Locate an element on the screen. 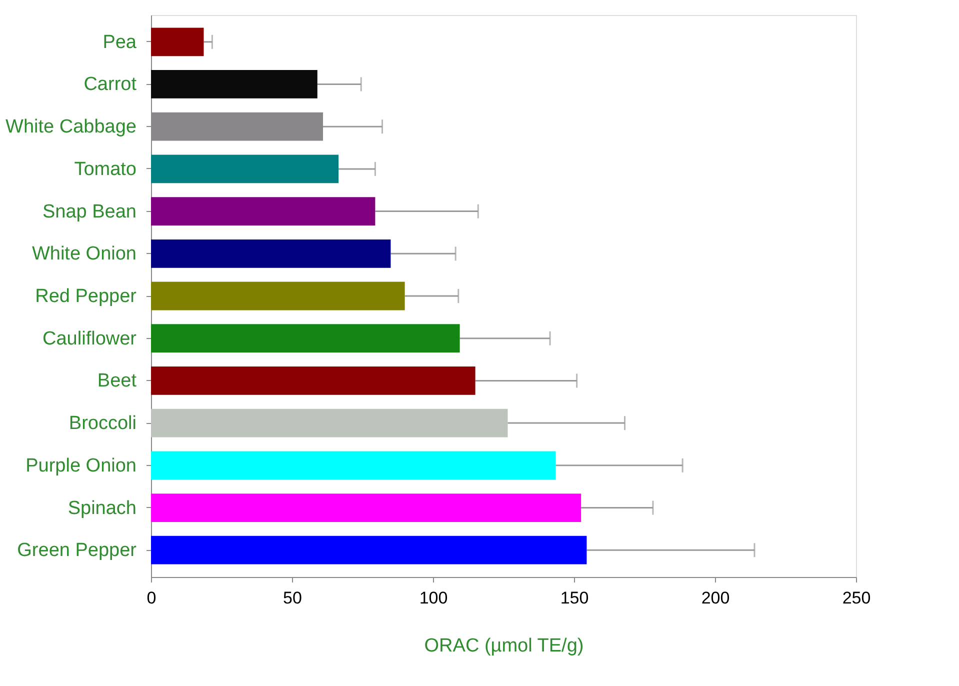 The image size is (959, 686). y-tick-label: White Onion is located at coordinates (84, 254).